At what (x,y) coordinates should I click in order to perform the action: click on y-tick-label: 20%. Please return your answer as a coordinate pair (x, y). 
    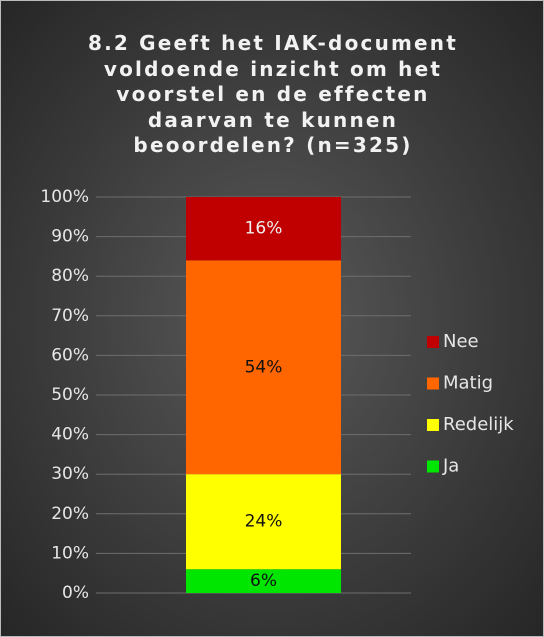
    Looking at the image, I should click on (70, 514).